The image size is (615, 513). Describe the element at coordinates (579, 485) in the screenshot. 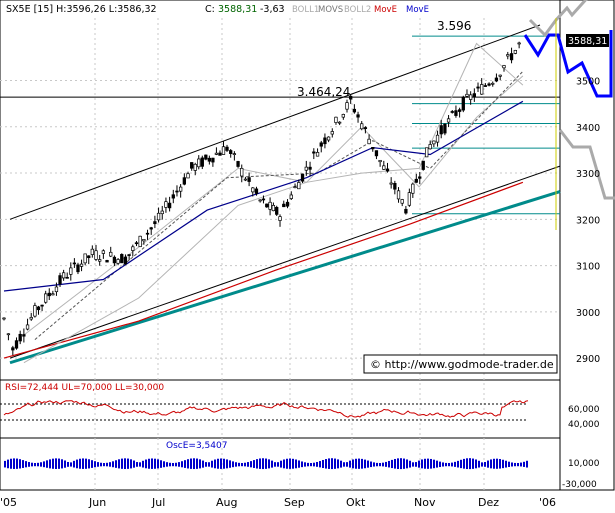

I see `osc-tick-neg30000: -30,000` at that location.